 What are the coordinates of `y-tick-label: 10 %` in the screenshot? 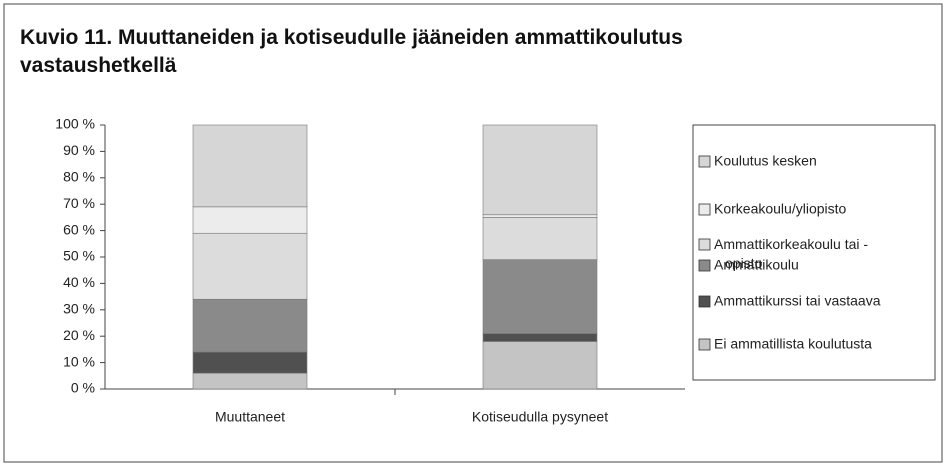 It's located at (79, 361).